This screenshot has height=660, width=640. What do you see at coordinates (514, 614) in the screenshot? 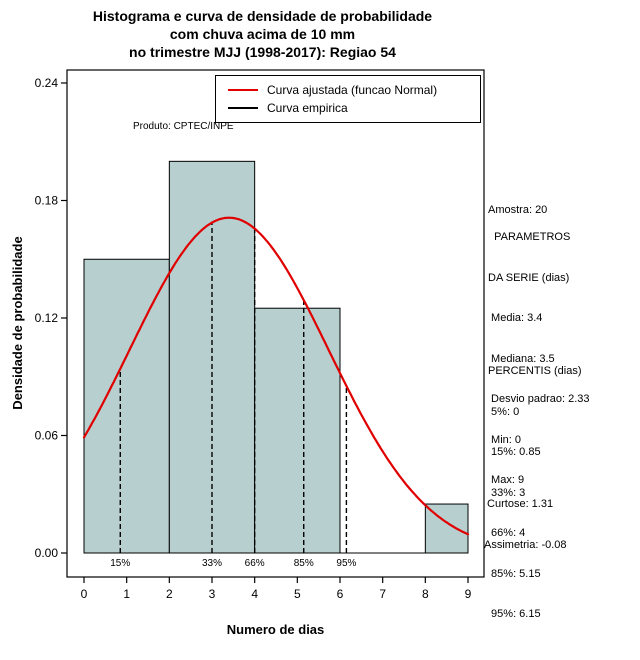
I see `stat-line: 95%: 6.15` at bounding box center [514, 614].